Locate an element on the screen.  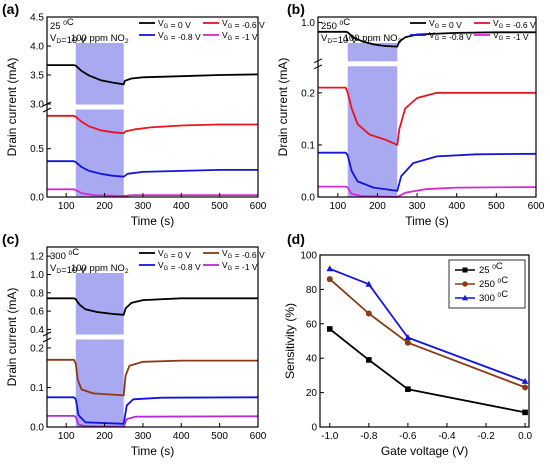
legend-label: 25 0C is located at coordinates (491, 268).